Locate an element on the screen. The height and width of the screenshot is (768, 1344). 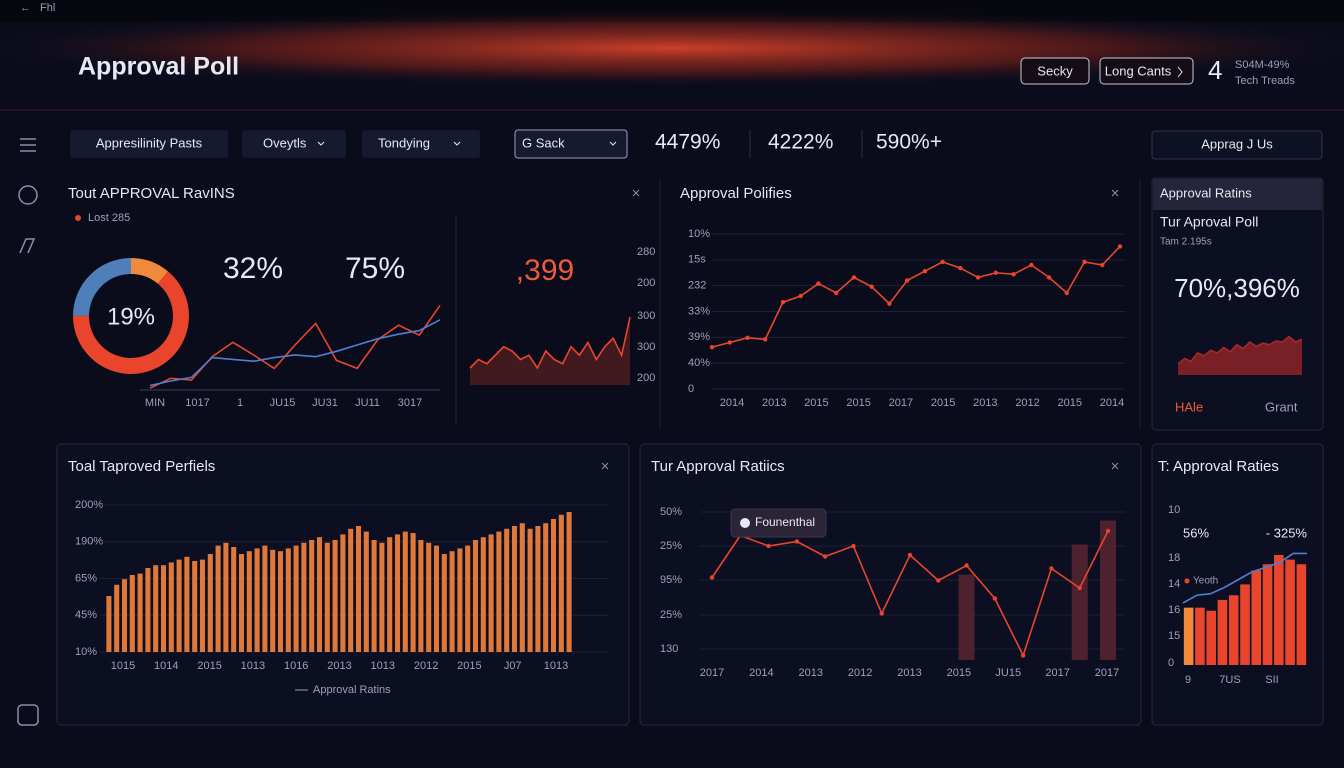
menu-icon is located at coordinates (28, 145).